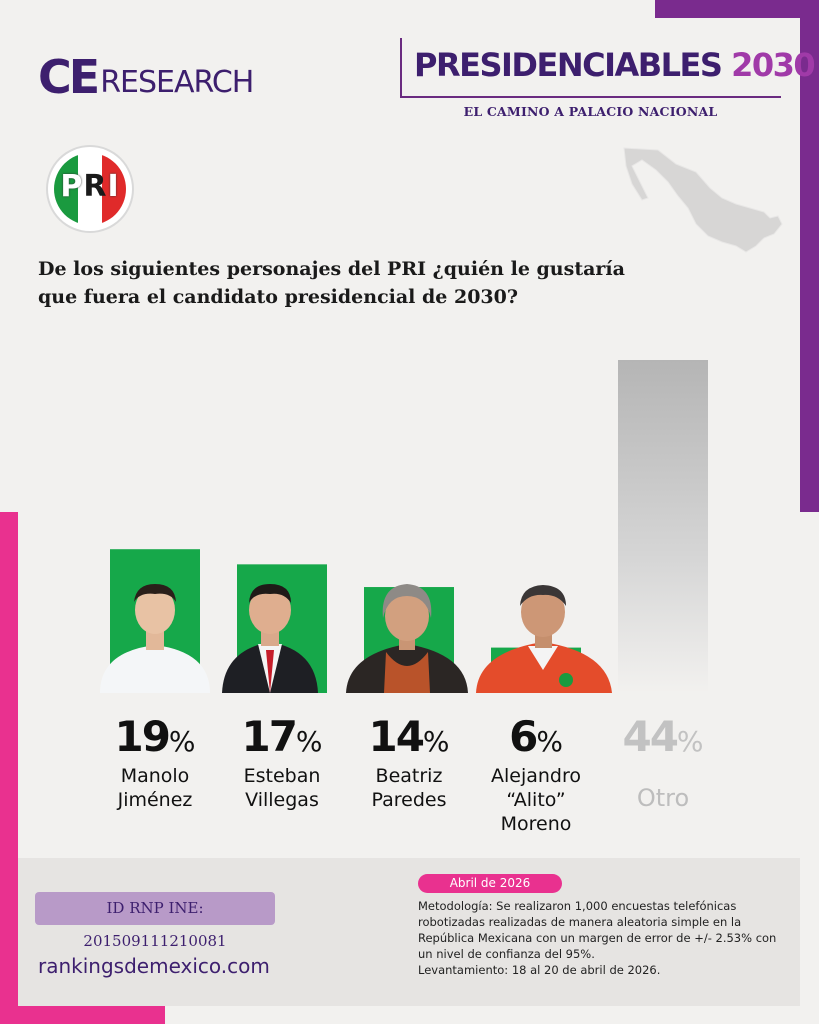  Describe the element at coordinates (155, 776) in the screenshot. I see `name-line: Manolo` at that location.